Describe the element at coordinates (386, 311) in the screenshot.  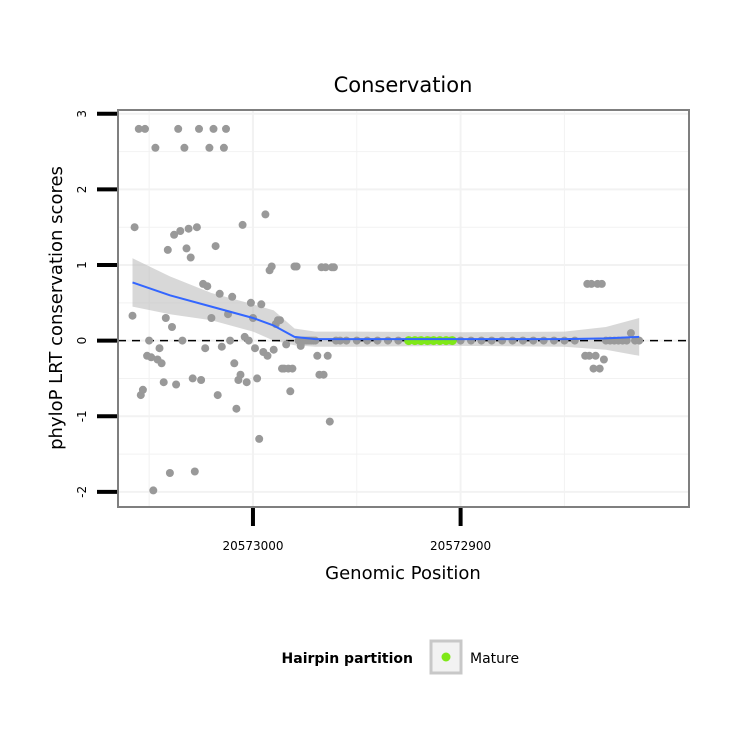
I see `smooth-trend-line` at that location.